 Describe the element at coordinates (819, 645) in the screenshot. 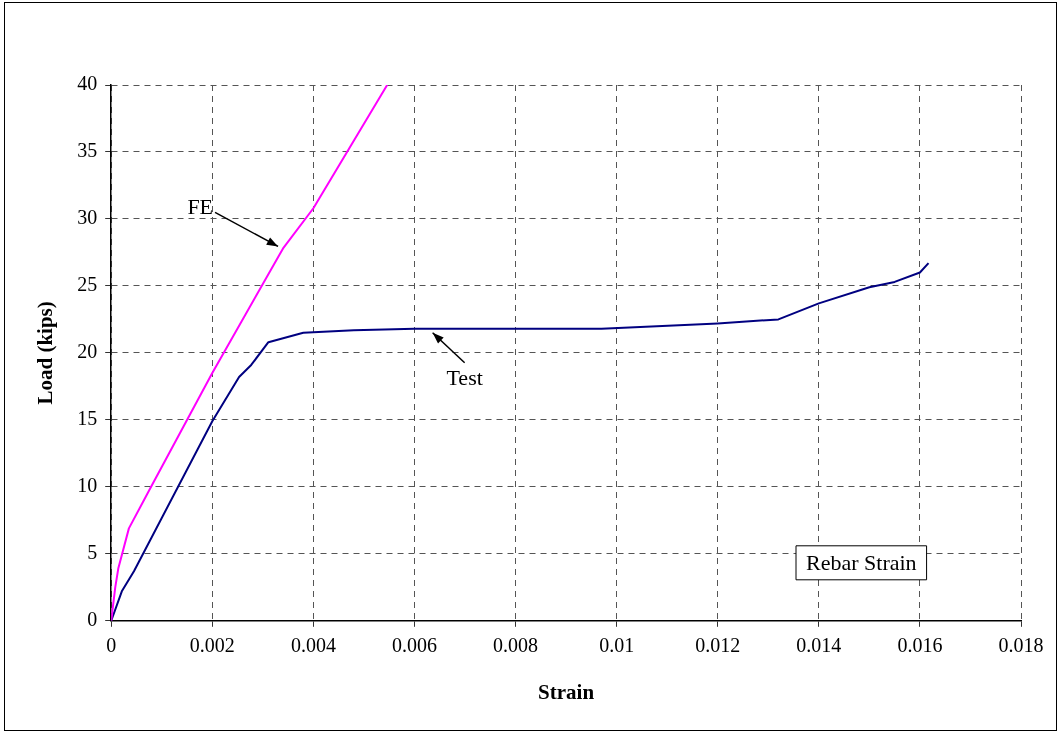

I see `x-tick-label: 0.014` at that location.